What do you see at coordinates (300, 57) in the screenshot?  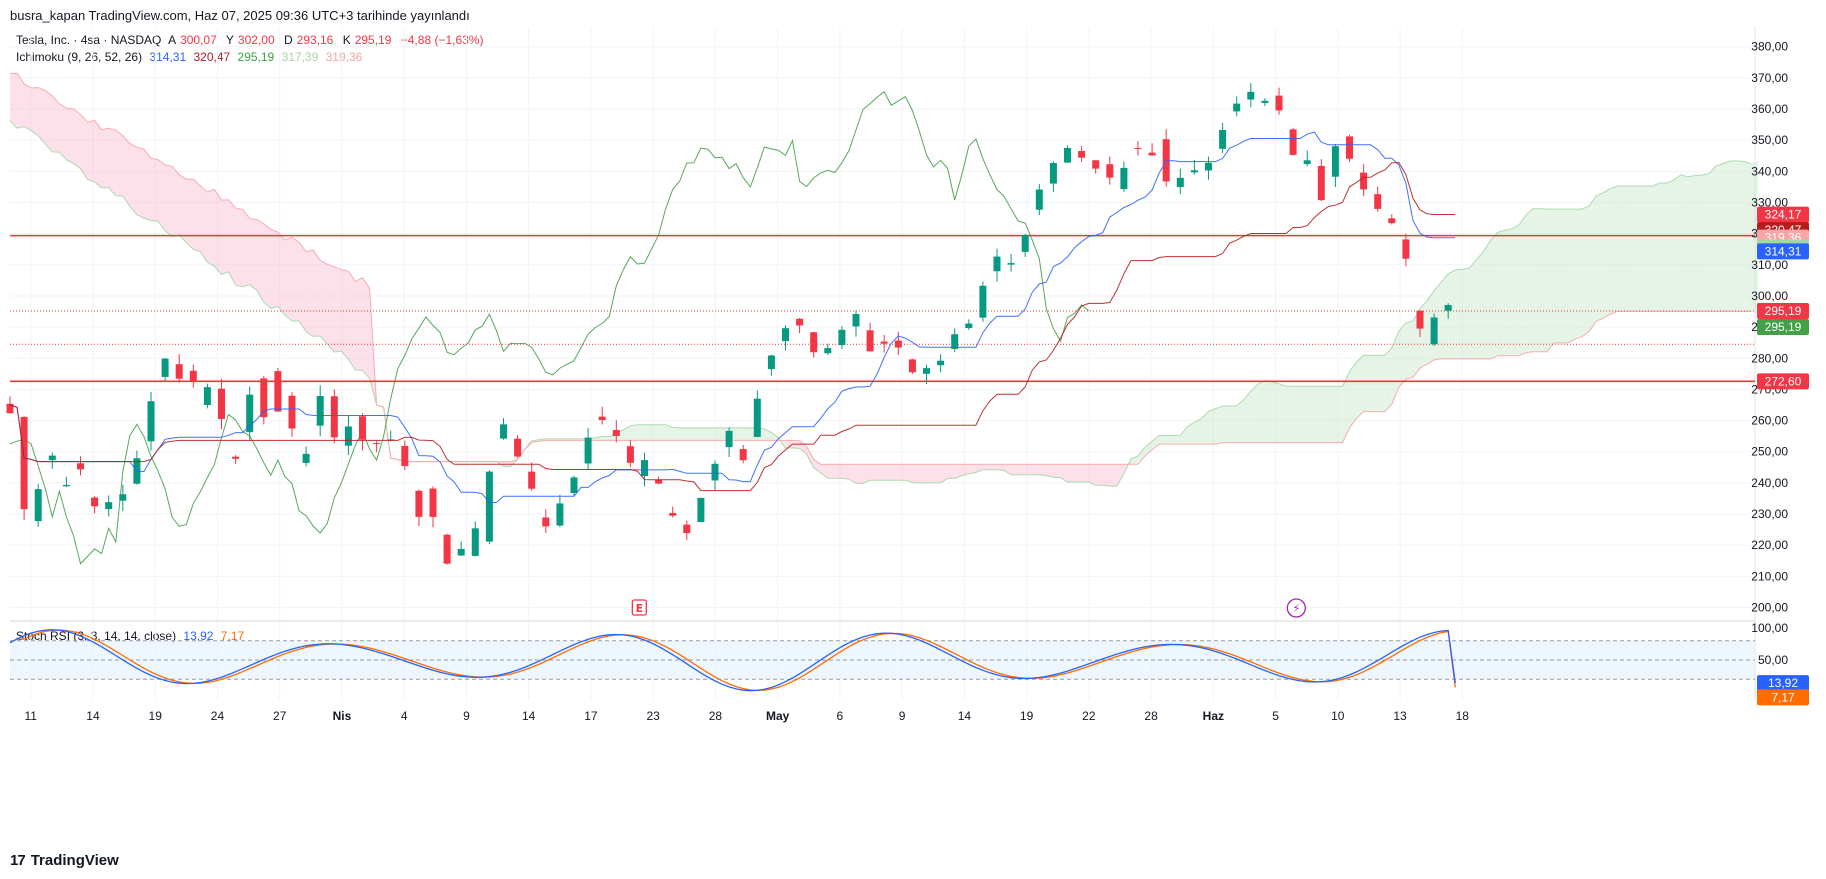 I see `ichimoku-spana-value: 317,39` at bounding box center [300, 57].